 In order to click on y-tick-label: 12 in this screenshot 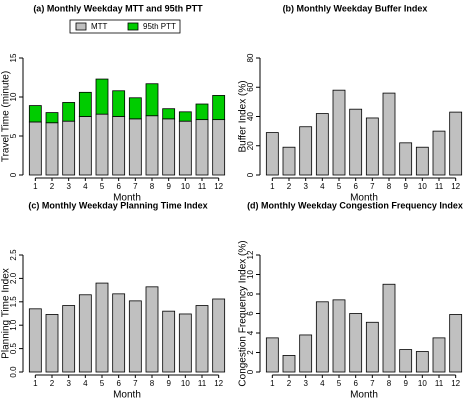, I will do `click(250, 254)`.